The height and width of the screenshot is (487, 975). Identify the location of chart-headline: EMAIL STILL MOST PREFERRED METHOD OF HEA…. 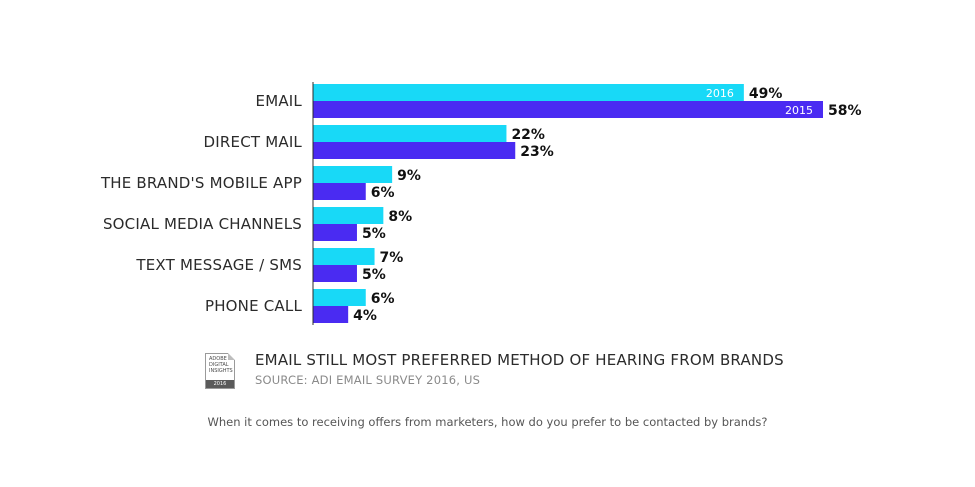
(519, 360).